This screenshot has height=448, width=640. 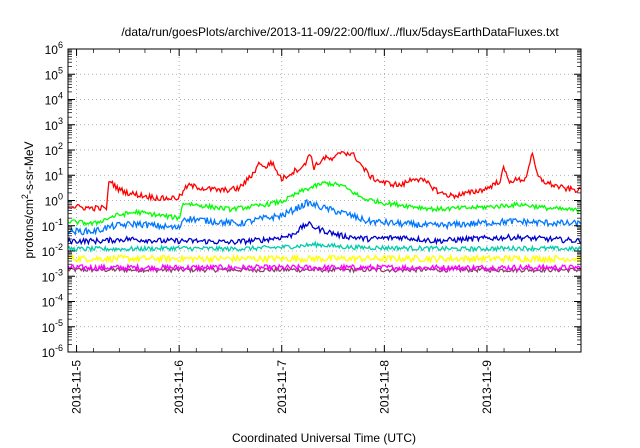 I want to click on y-tick-label: 10⁶, so click(x=54, y=48).